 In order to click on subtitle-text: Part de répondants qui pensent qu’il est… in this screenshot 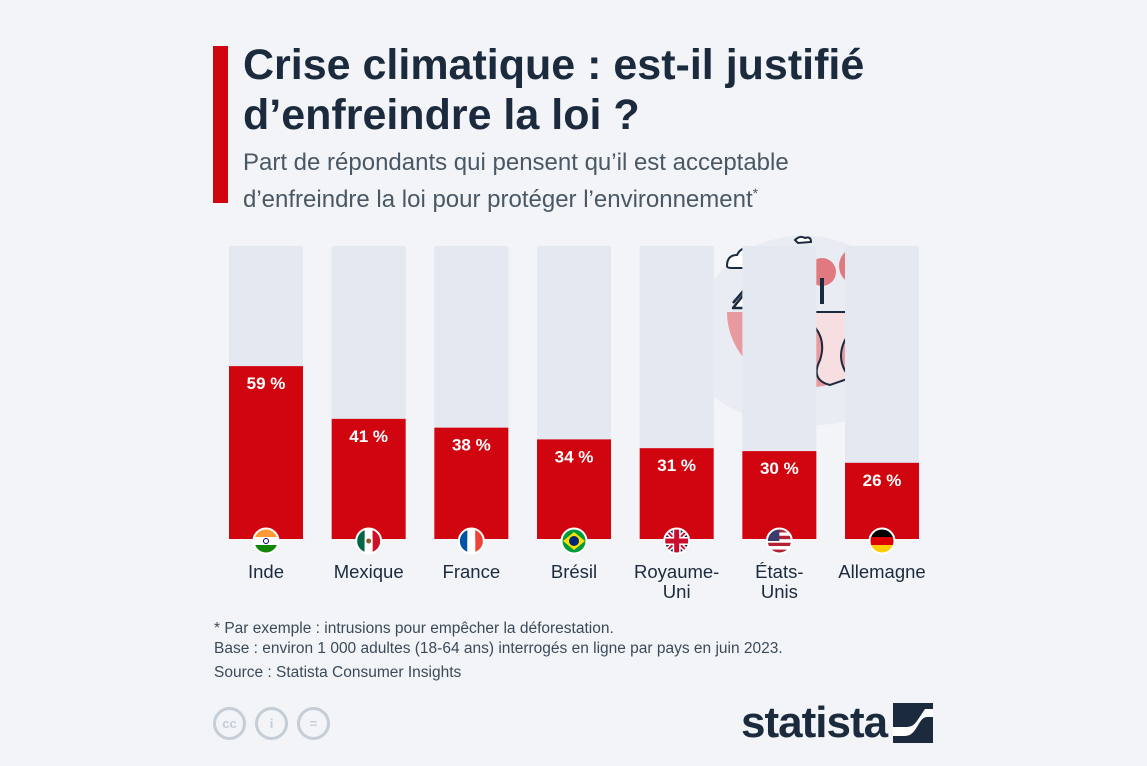, I will do `click(516, 181)`.